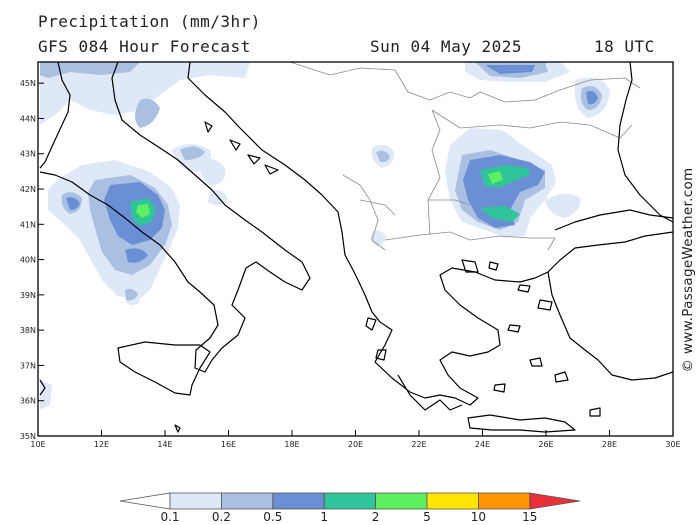  Describe the element at coordinates (376, 517) in the screenshot. I see `colorbar-label: 2` at that location.